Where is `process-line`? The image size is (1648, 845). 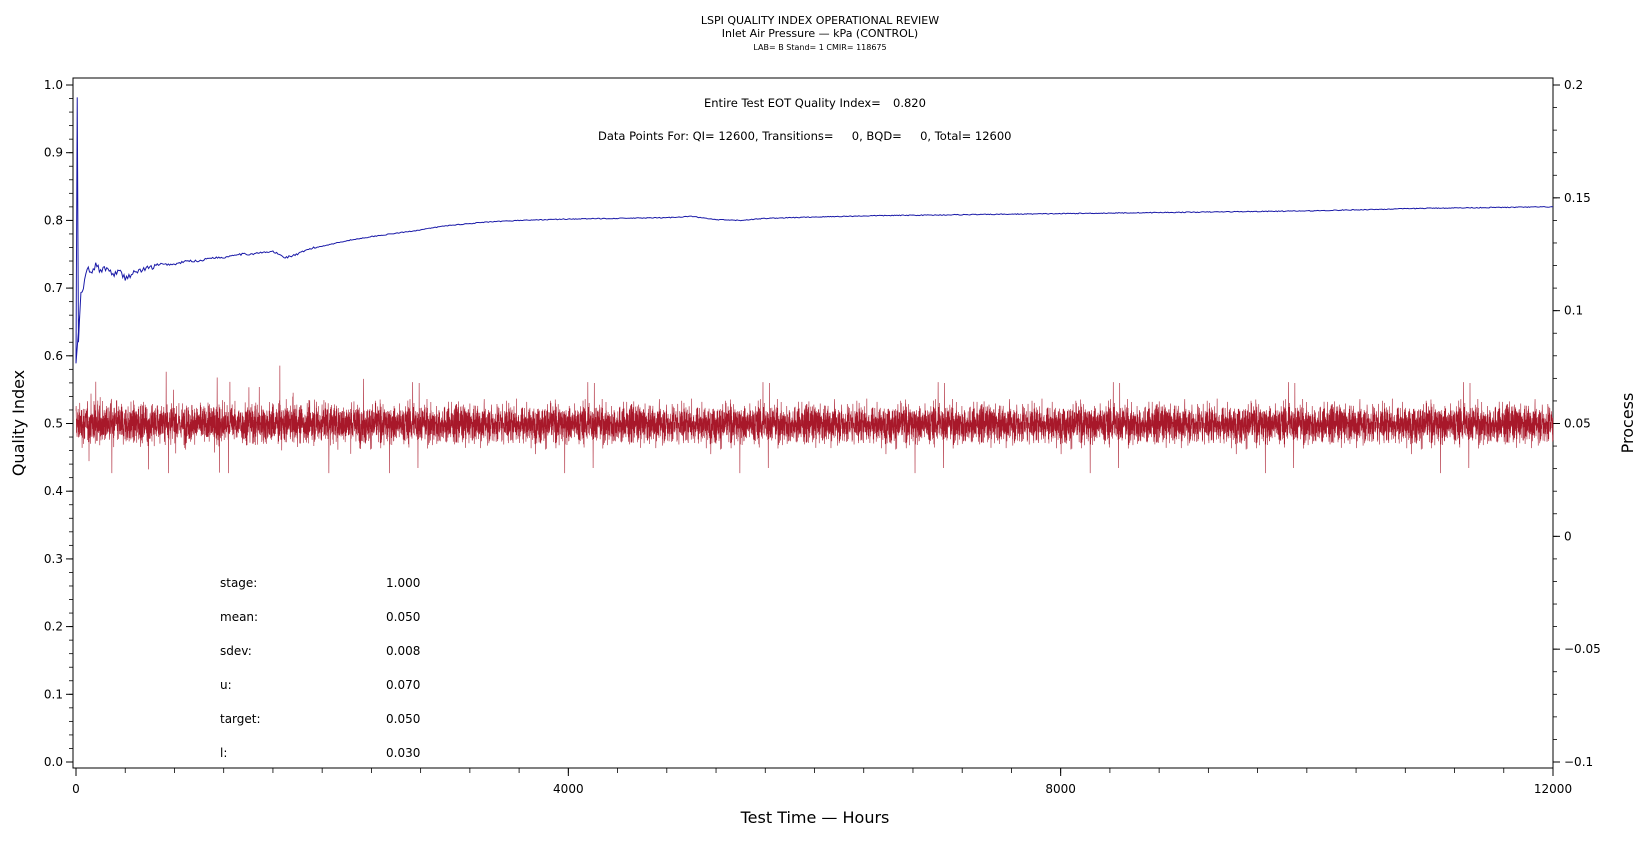
process-line is located at coordinates (814, 419).